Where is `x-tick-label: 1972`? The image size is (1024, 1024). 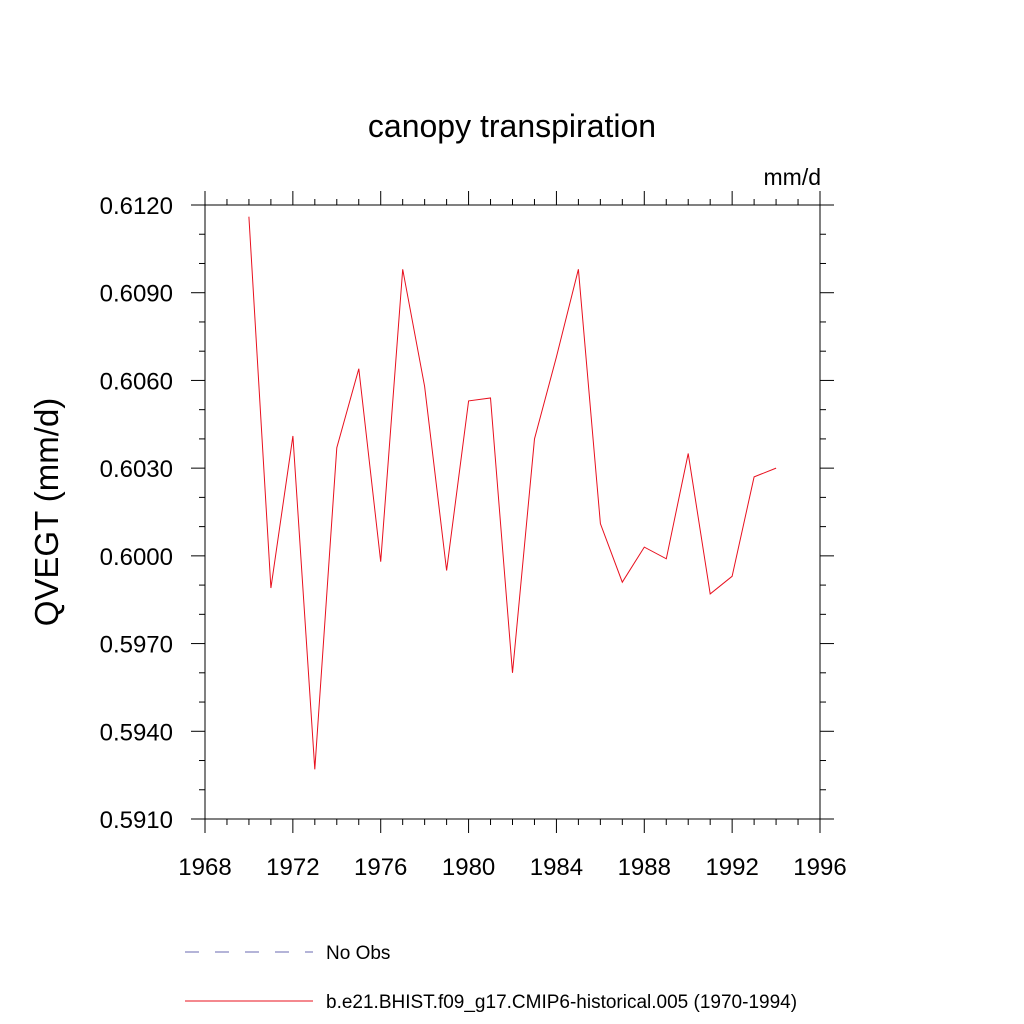 x-tick-label: 1972 is located at coordinates (292, 867).